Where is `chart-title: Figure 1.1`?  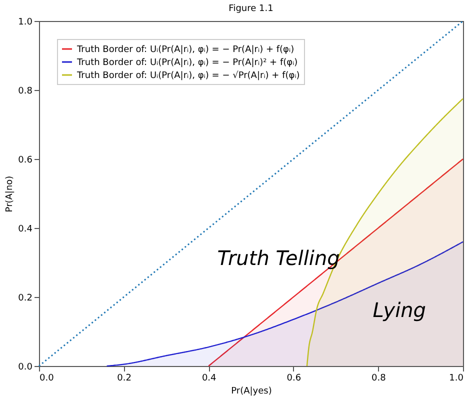
chart-title: Figure 1.1 is located at coordinates (251, 9).